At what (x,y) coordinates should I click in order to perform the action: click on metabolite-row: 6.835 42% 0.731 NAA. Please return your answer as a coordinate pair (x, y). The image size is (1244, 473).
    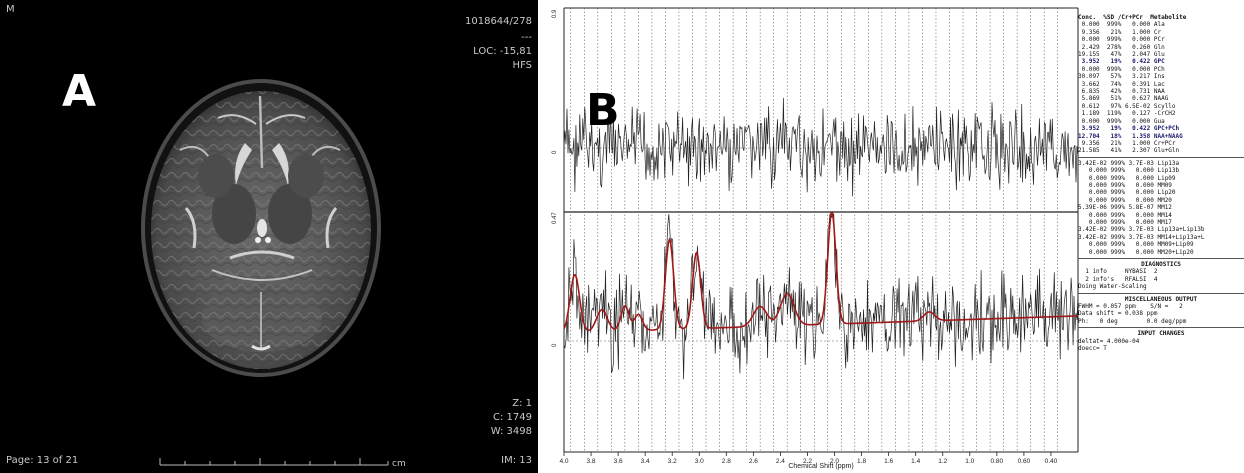
    Looking at the image, I should click on (1121, 92).